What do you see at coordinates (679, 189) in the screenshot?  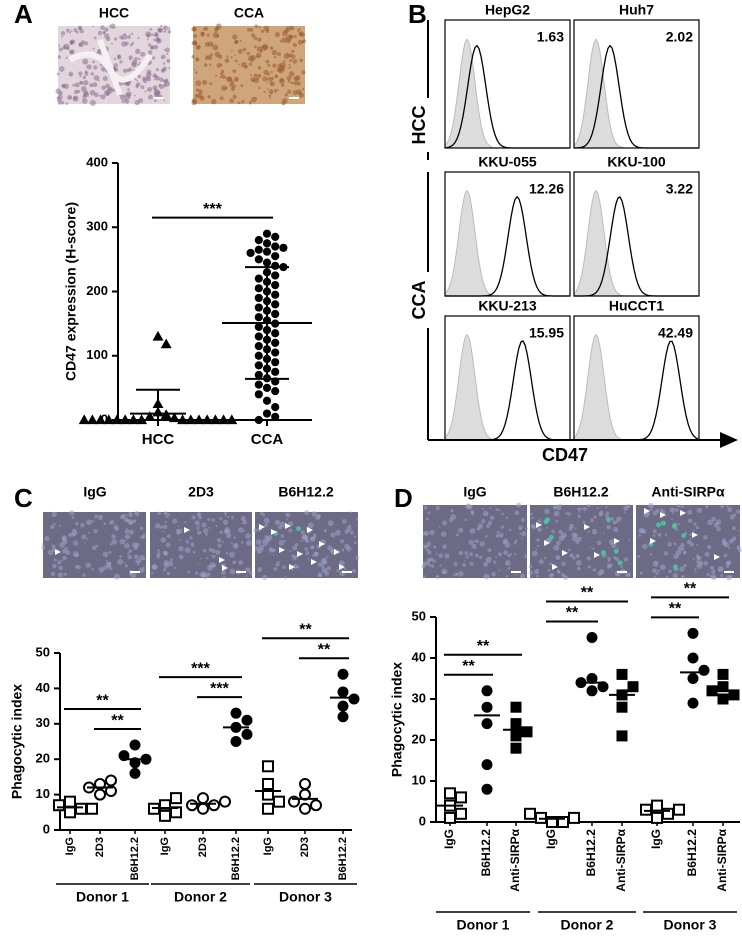 I see `mfi-ratio: 3.22` at bounding box center [679, 189].